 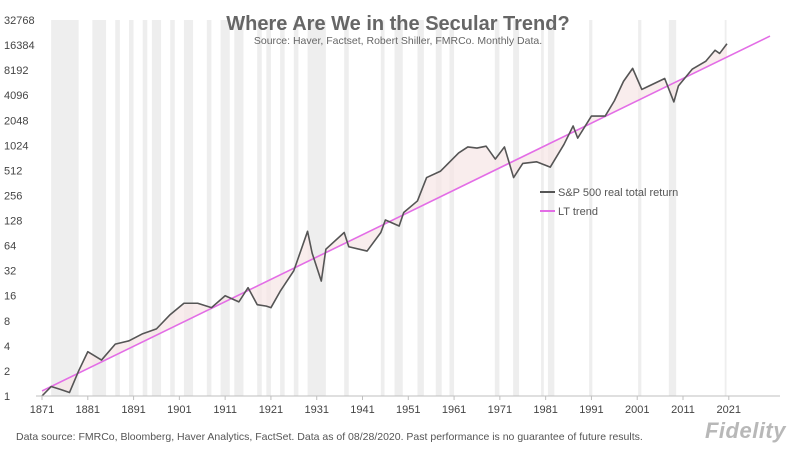 What do you see at coordinates (16, 96) in the screenshot?
I see `y-tick-label: 4096` at bounding box center [16, 96].